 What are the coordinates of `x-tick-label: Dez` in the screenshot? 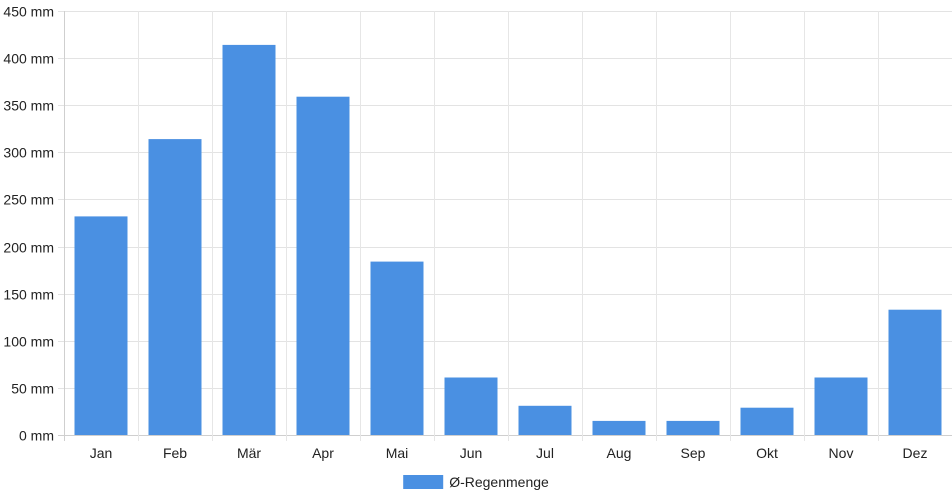 It's located at (915, 453).